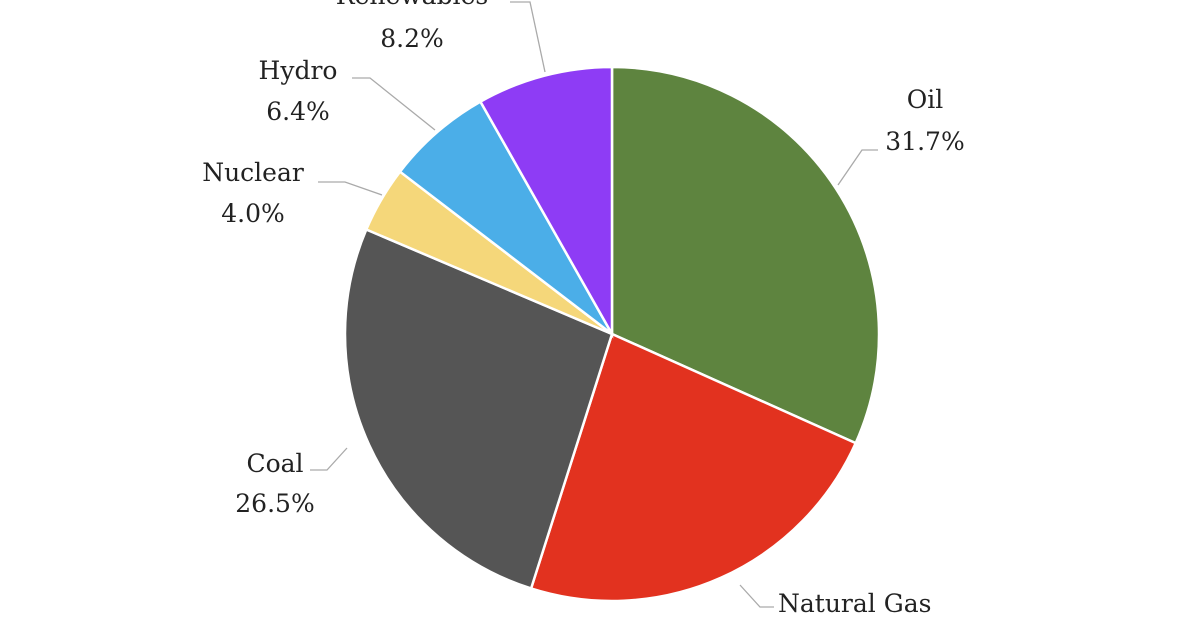  I want to click on leader-line-renewables, so click(528, 37).